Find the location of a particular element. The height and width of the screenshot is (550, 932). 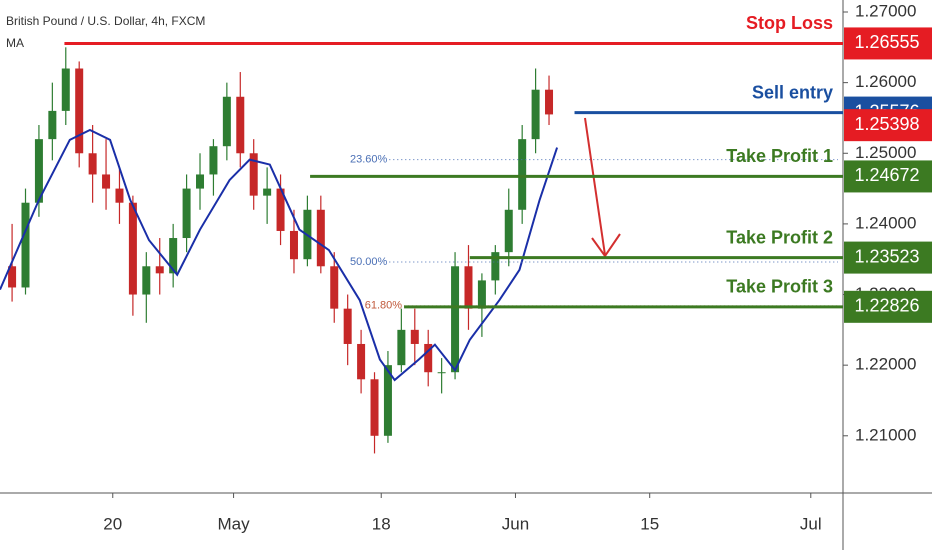

level-name: Sell entry is located at coordinates (792, 92).